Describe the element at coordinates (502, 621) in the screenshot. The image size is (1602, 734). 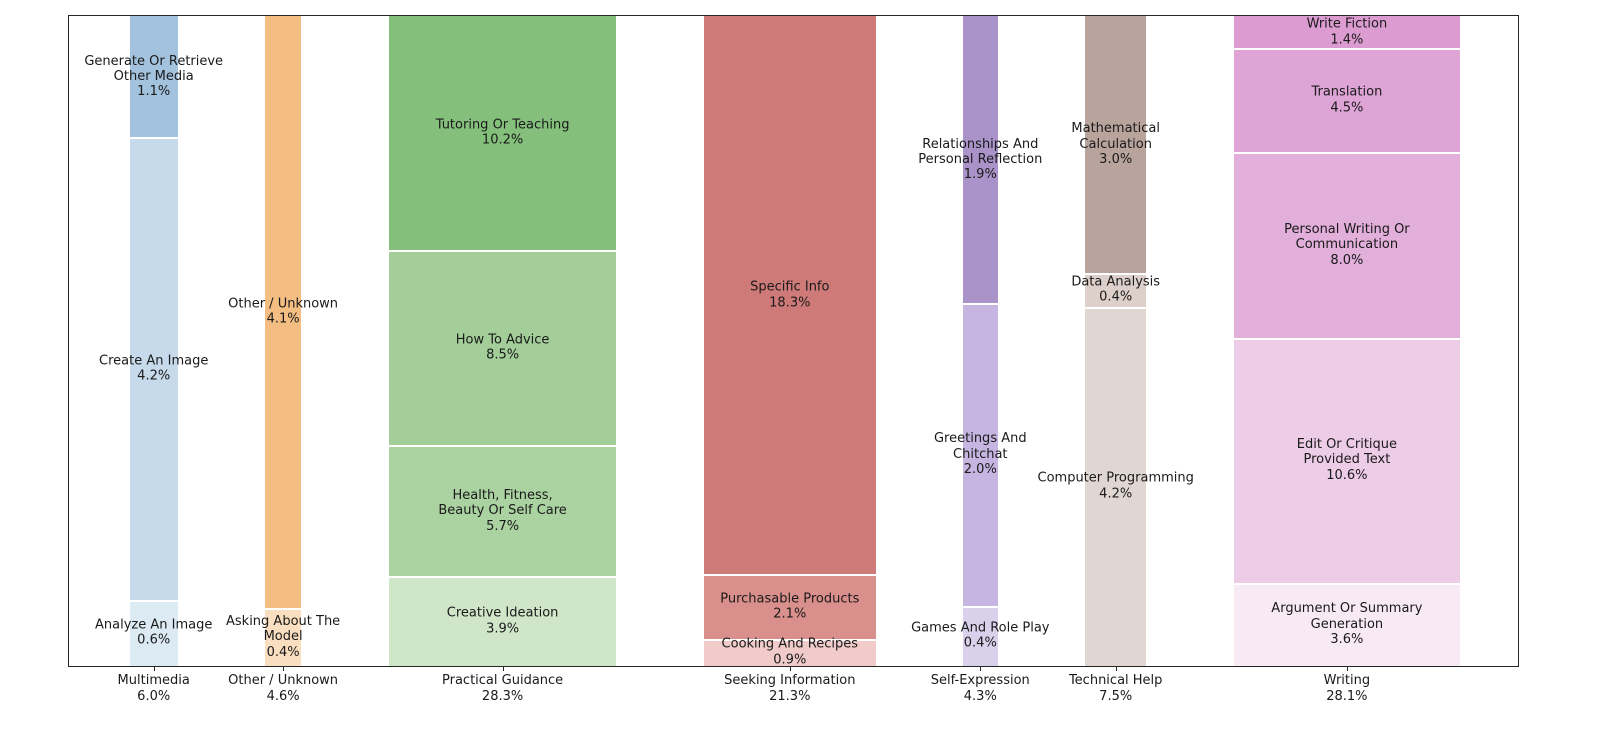
I see `segment-creative-ideation` at that location.